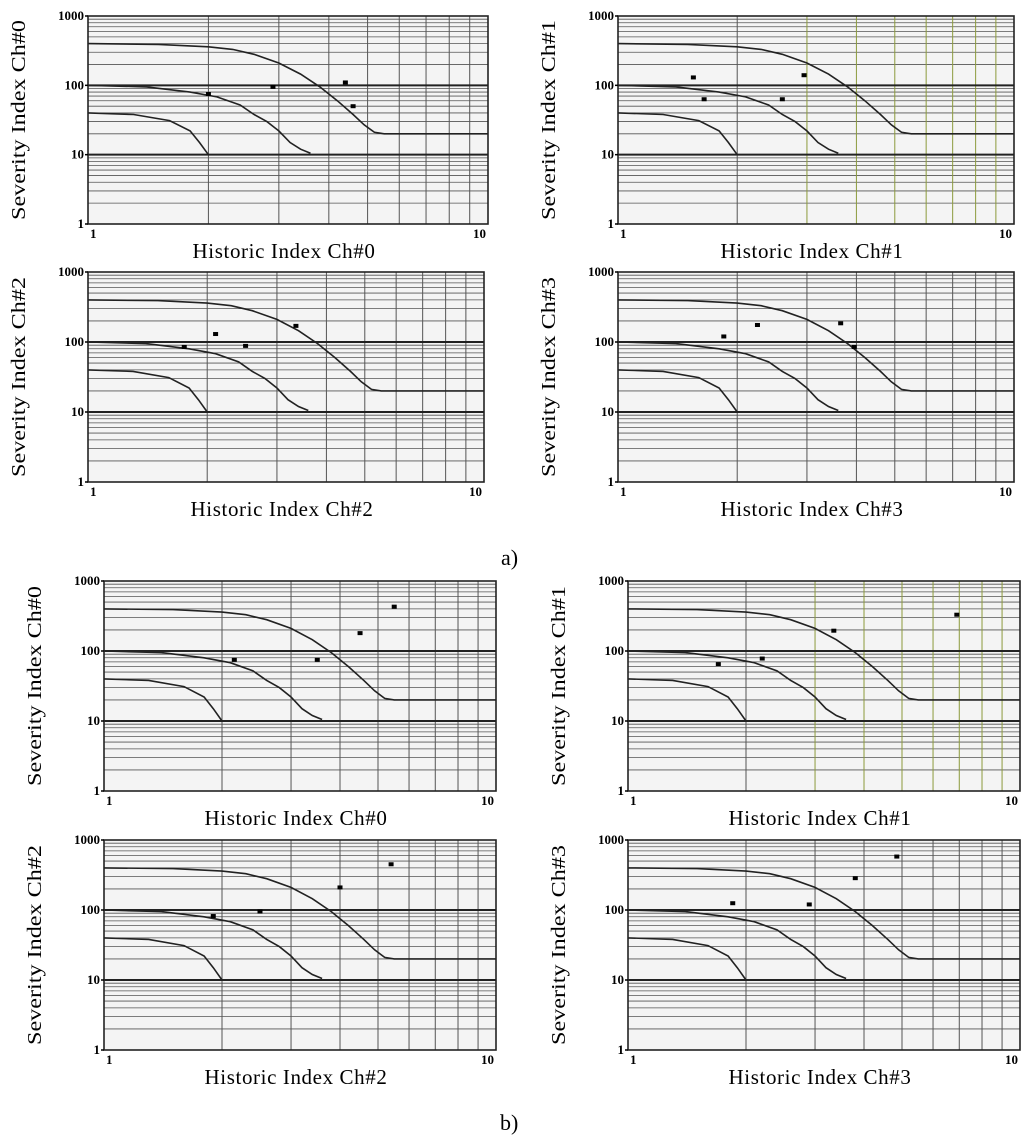  I want to click on figure-label-a: a), so click(509, 558).